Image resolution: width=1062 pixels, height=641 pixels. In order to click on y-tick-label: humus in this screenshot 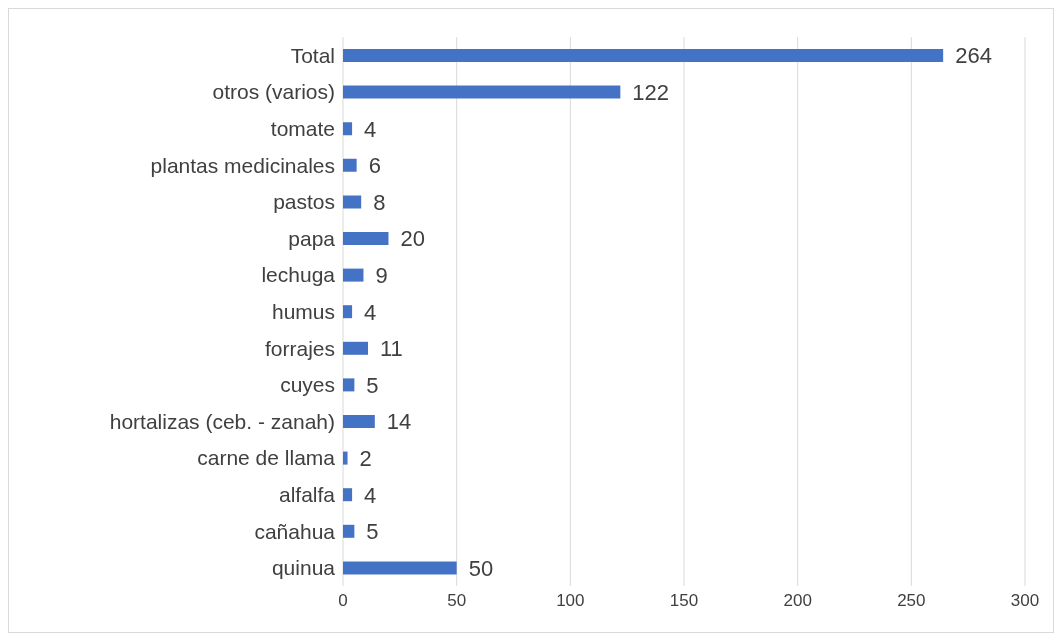, I will do `click(303, 311)`.